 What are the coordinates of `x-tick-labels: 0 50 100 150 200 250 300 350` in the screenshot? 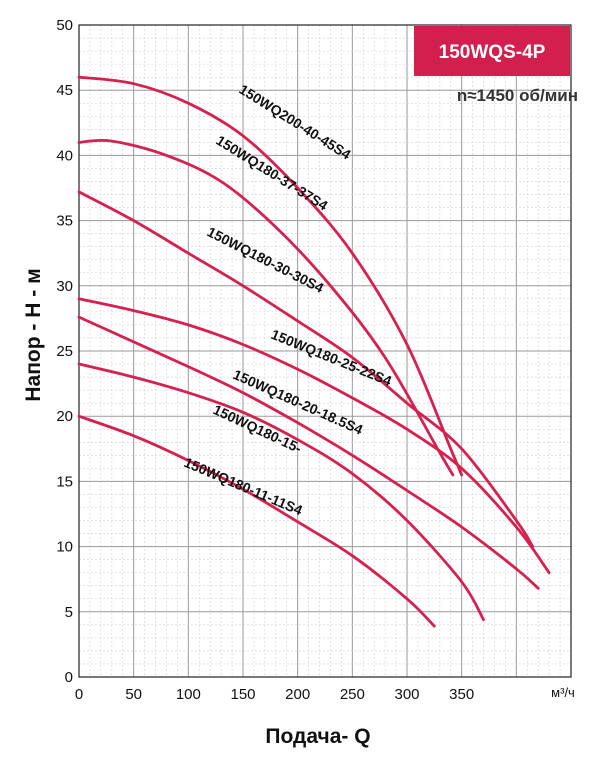 It's located at (274, 694).